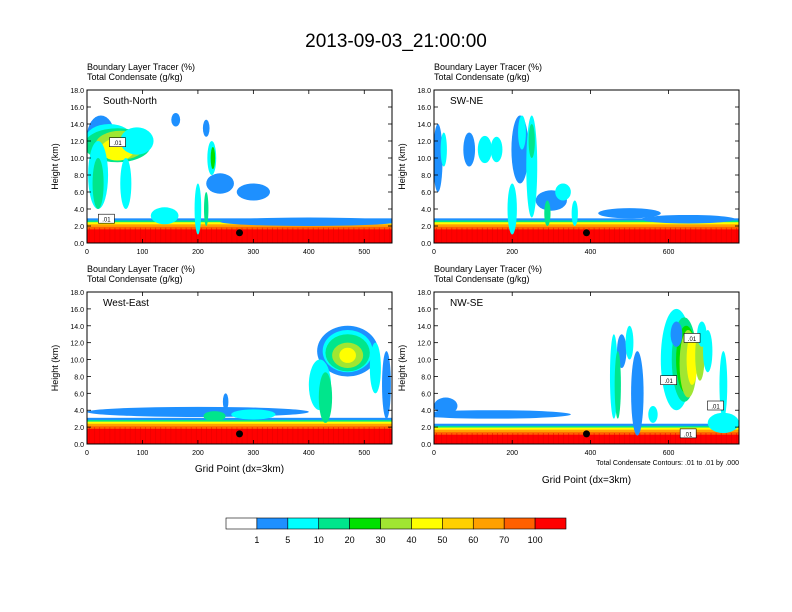 The height and width of the screenshot is (612, 792). I want to click on colorbar-label: 10, so click(319, 540).